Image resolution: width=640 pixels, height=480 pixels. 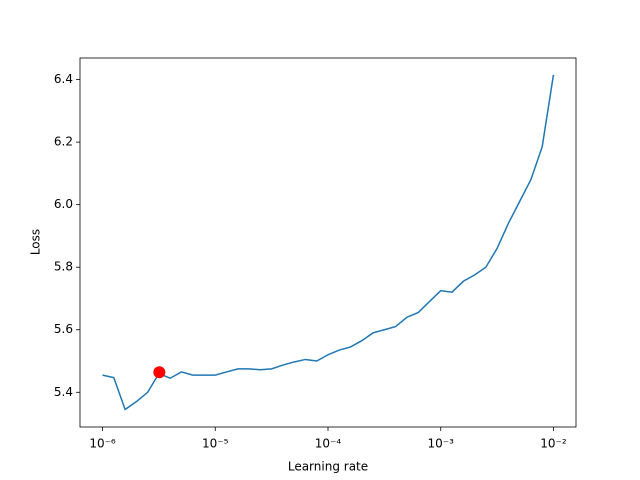 I want to click on y-tick-label: 6.4, so click(x=63, y=79).